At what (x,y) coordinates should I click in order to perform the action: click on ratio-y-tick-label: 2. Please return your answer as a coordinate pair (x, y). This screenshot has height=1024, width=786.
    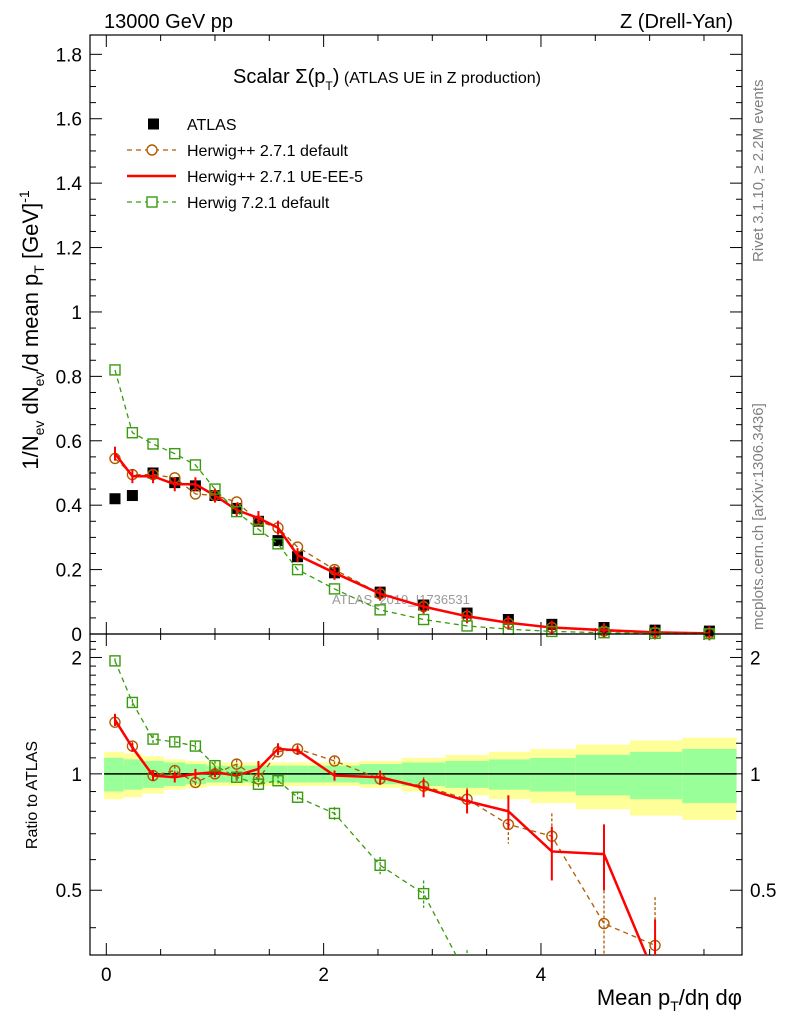
    Looking at the image, I should click on (76, 658).